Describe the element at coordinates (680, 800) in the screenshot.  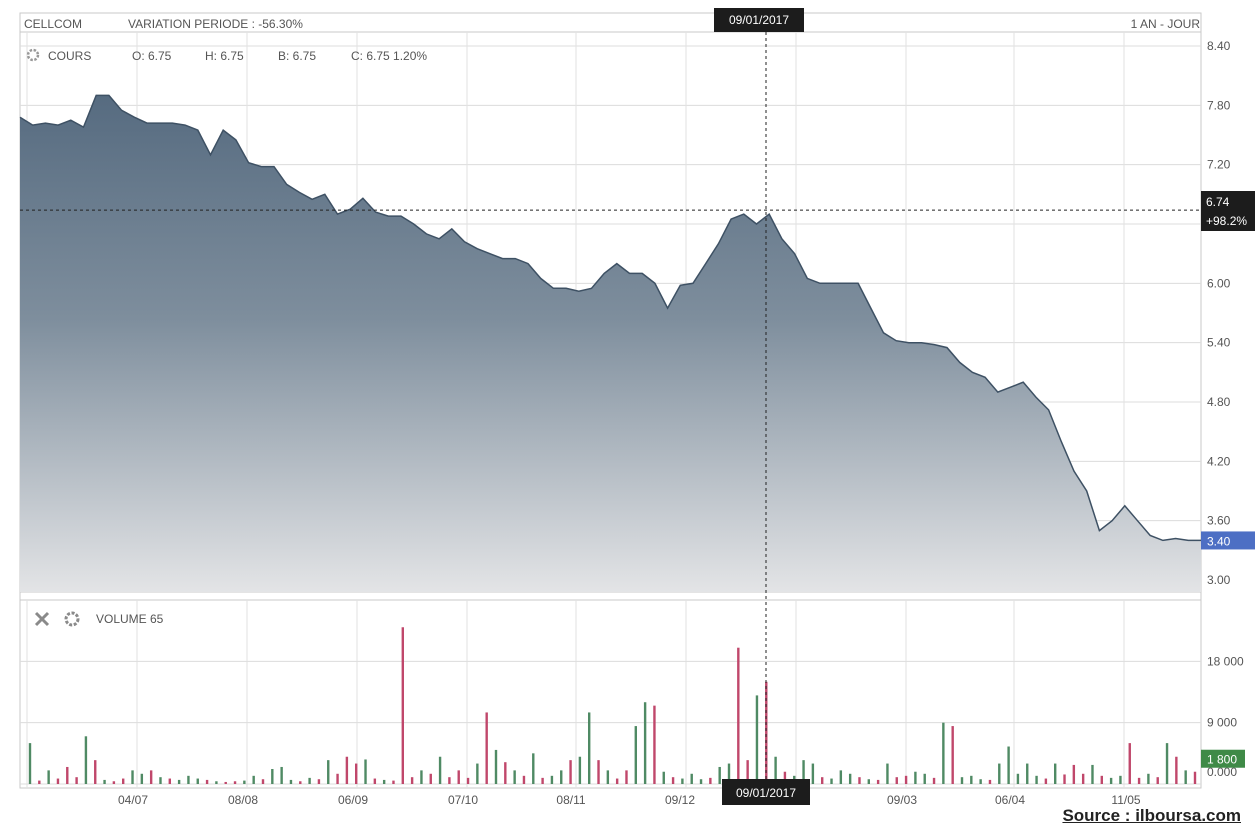
I see `date-tick-label: 09/12` at that location.